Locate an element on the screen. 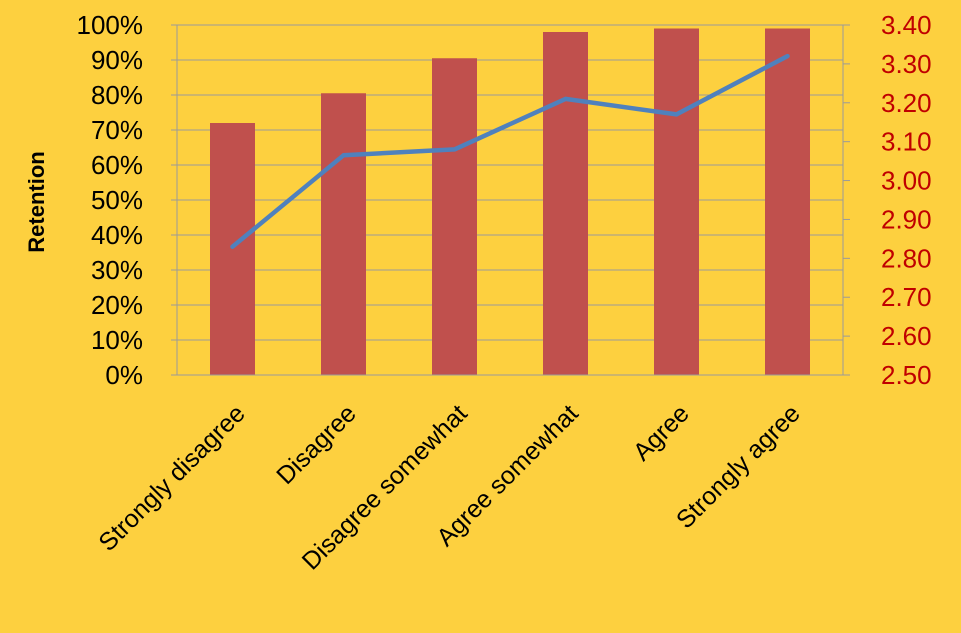  left-tick-labels: 0% 10% 20% 30% 40% 50% 60% 70% 80% 90% 100% is located at coordinates (110, 200).